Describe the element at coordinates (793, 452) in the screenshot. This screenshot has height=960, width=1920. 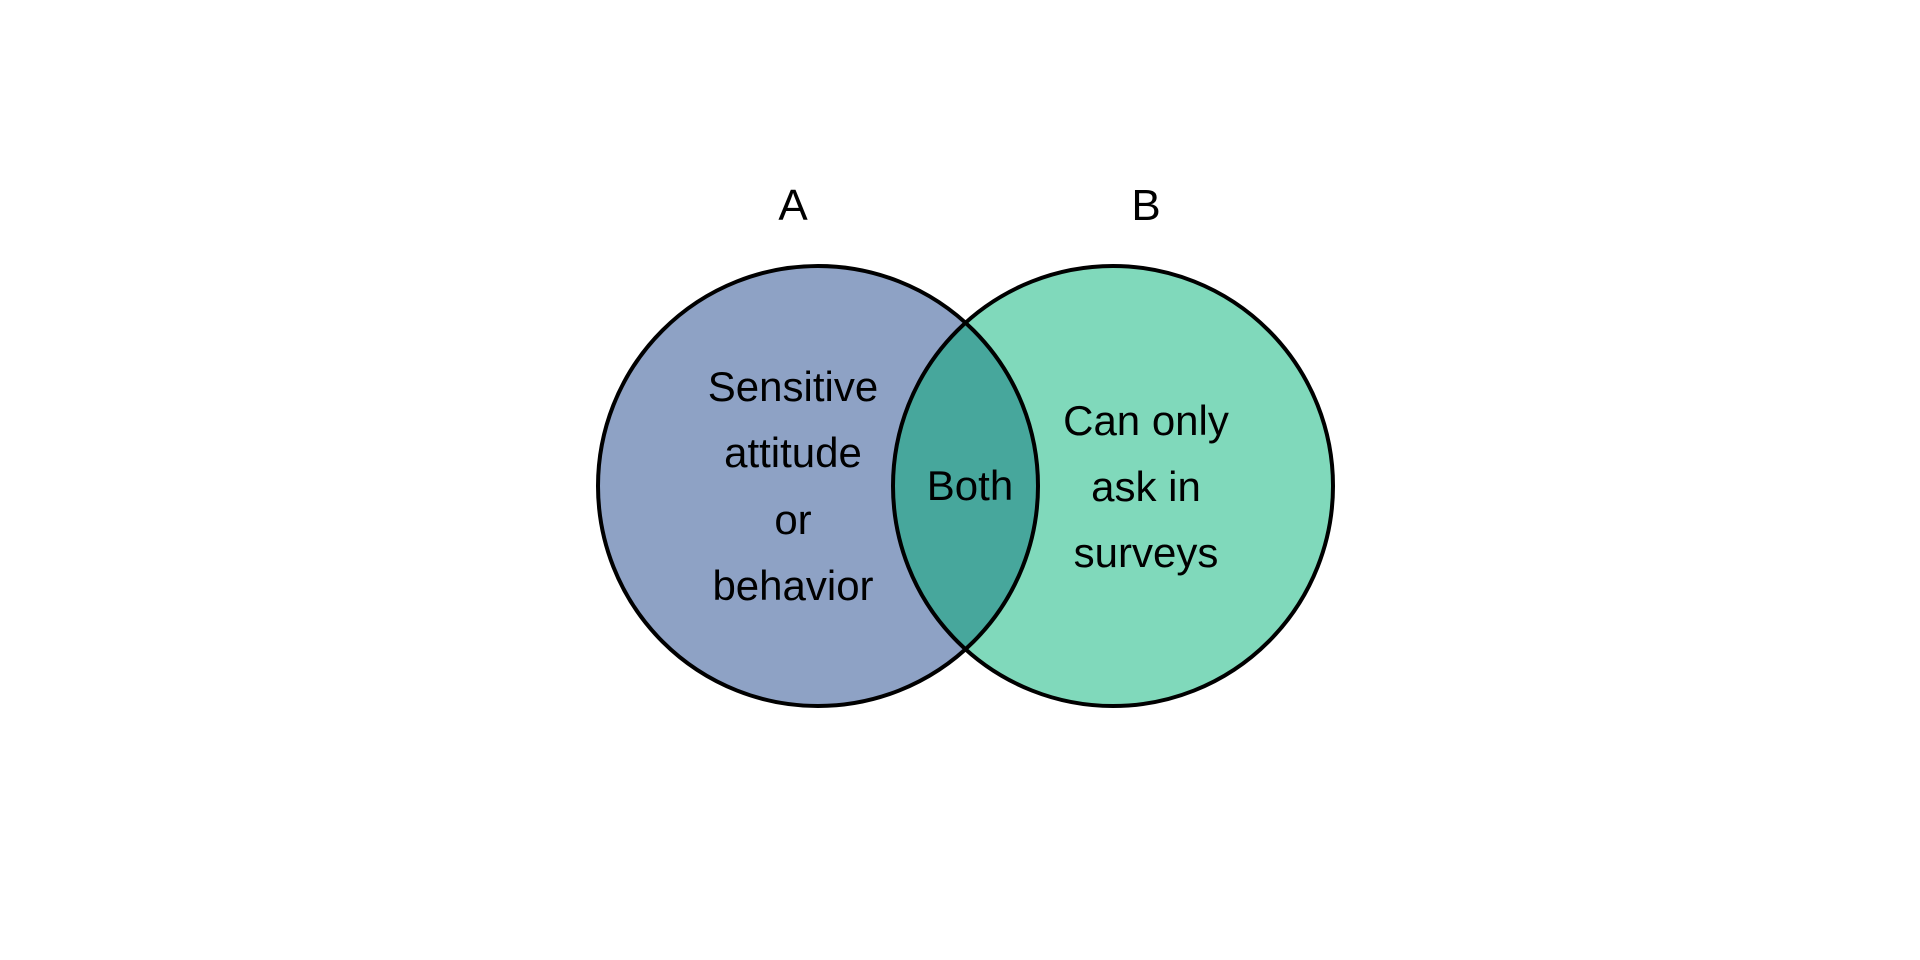
I see `set-a-region-line: attitude` at that location.